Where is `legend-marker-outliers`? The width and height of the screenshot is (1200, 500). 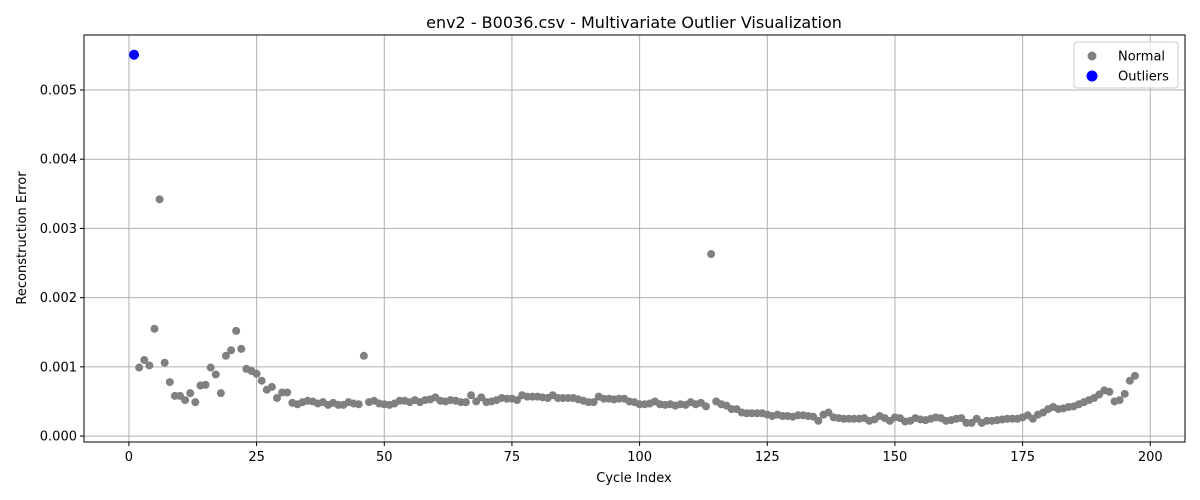 legend-marker-outliers is located at coordinates (1092, 76).